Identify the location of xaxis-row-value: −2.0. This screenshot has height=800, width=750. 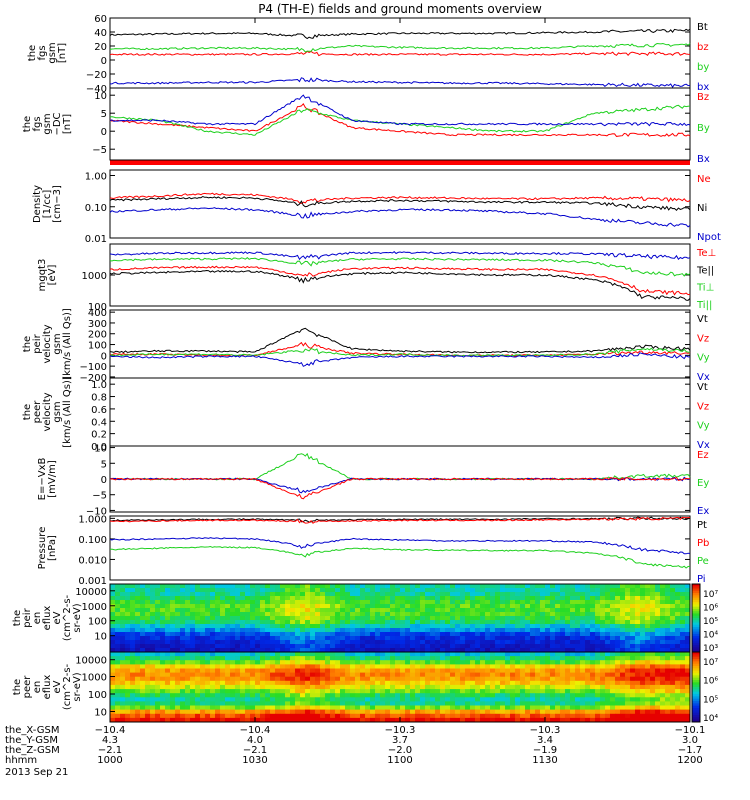
(400, 750).